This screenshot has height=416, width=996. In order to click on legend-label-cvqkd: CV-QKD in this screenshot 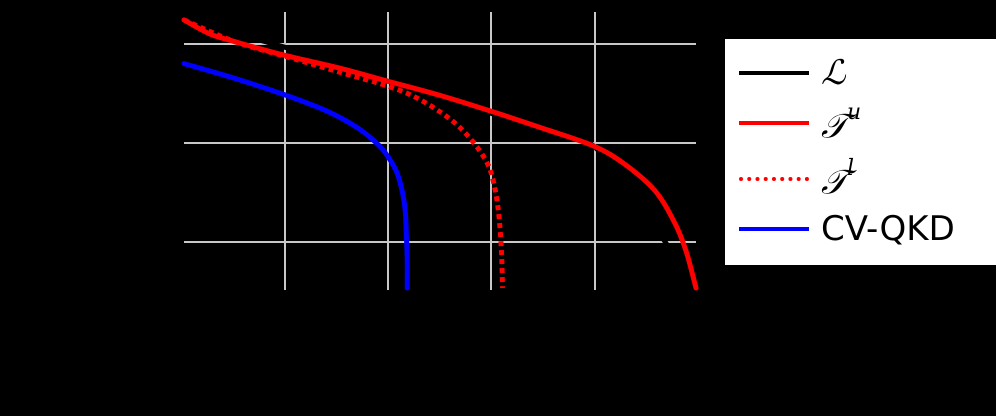, I will do `click(888, 229)`.